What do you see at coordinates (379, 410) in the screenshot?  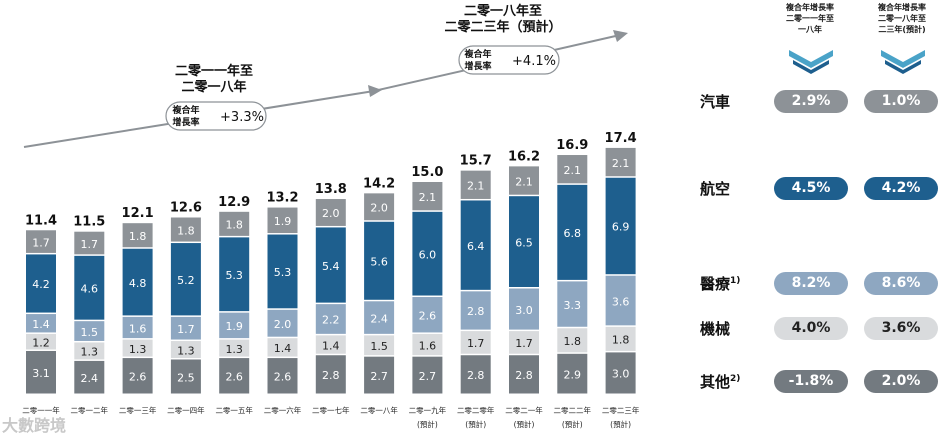 I see `x-tick-label: 二零一八年` at bounding box center [379, 410].